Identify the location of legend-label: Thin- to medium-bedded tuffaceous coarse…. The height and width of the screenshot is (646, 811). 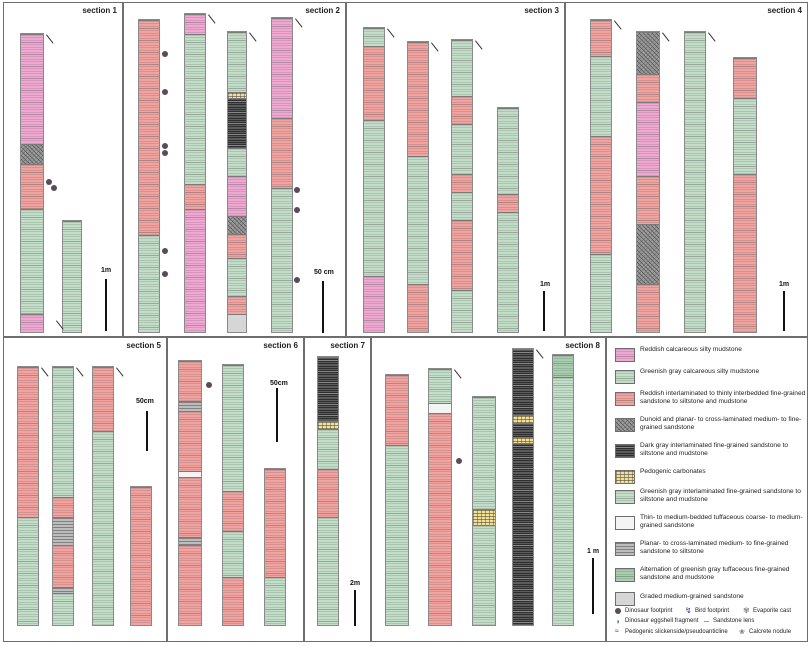
(721, 521).